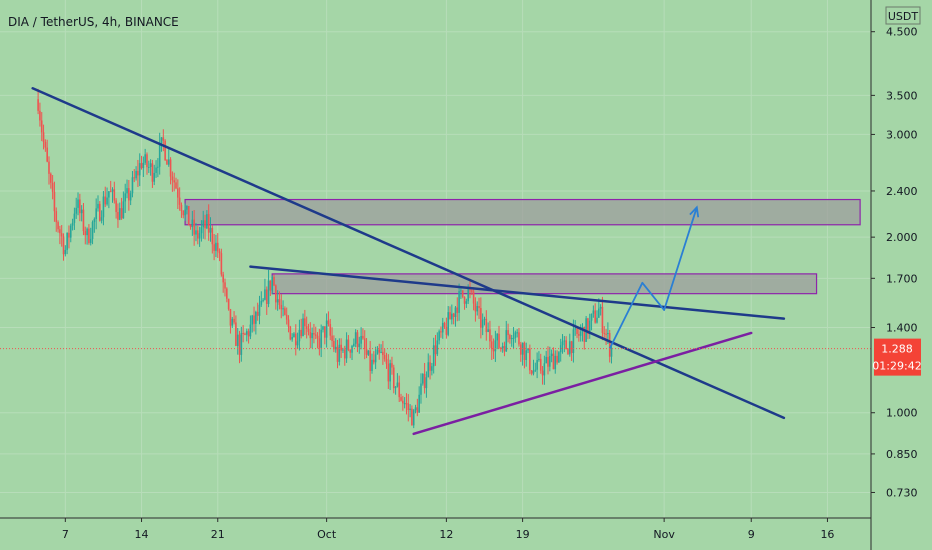 The image size is (932, 550). I want to click on currency-badge: USDT, so click(903, 15).